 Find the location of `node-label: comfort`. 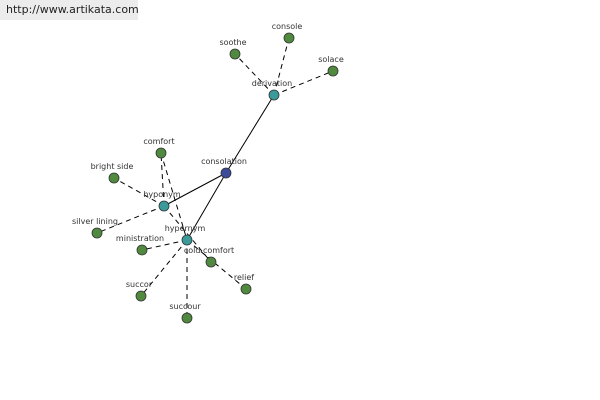

node-label: comfort is located at coordinates (158, 141).